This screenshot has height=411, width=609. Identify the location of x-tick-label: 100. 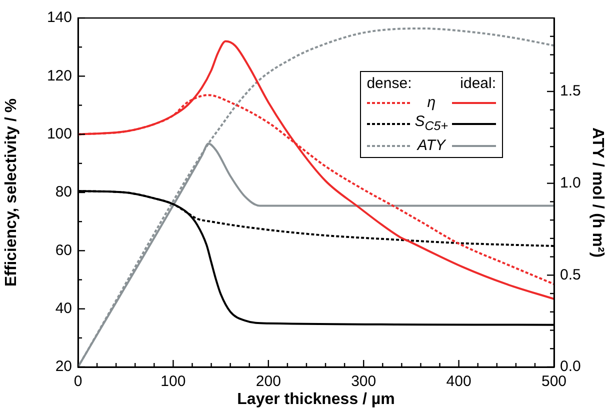
(173, 381).